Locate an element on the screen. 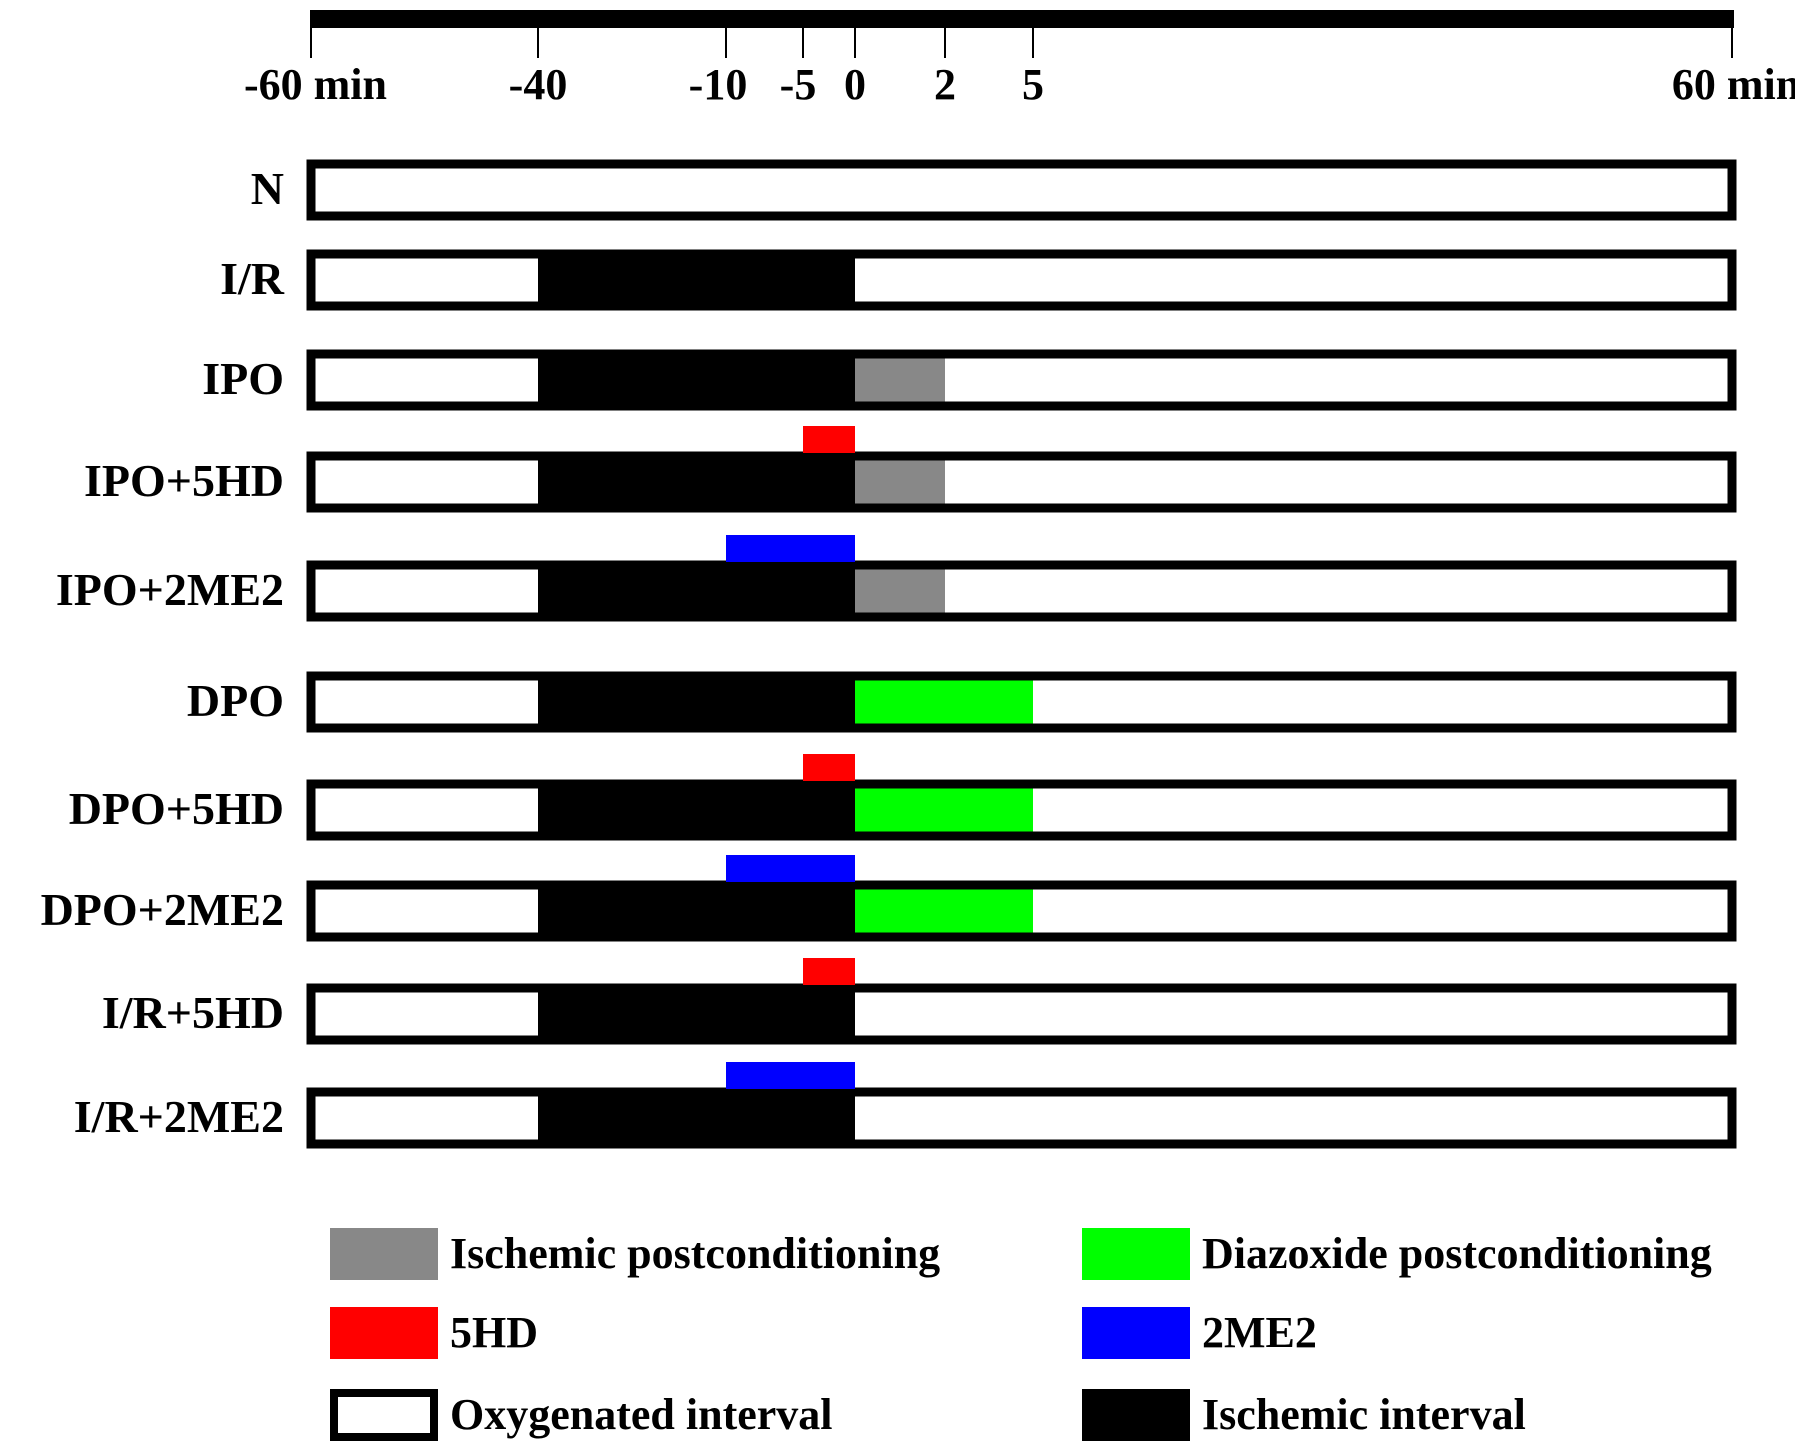 The height and width of the screenshot is (1443, 1795). group-row: DPO+5HD is located at coordinates (903, 797).